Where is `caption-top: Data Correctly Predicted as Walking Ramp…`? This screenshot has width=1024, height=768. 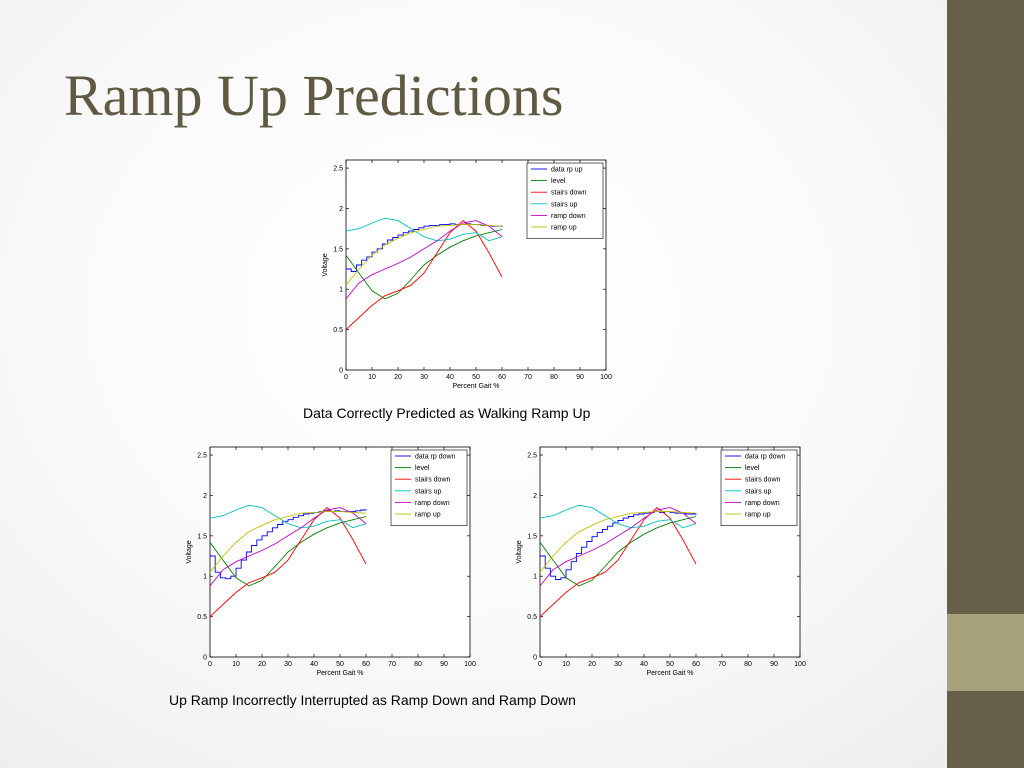
caption-top: Data Correctly Predicted as Walking Ramp… is located at coordinates (447, 413).